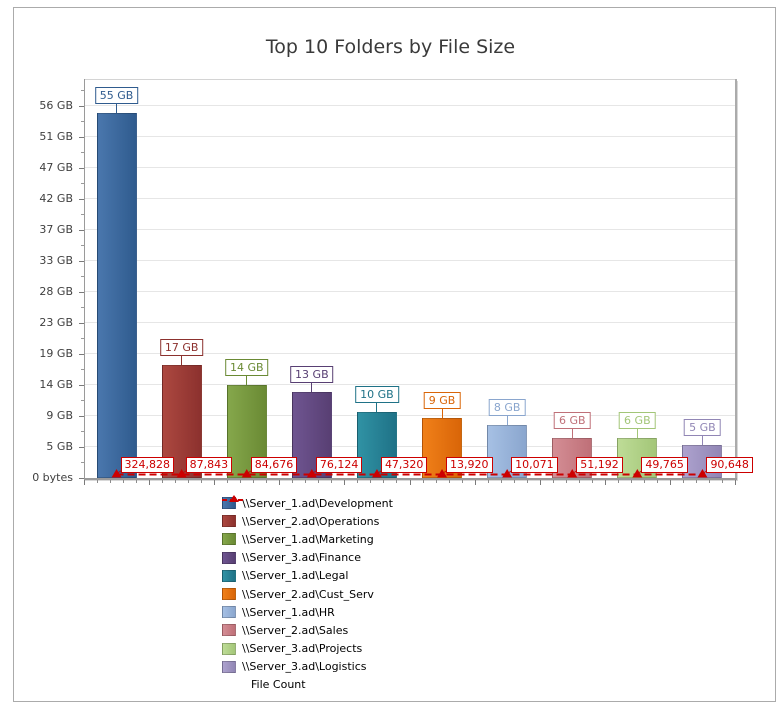 The width and height of the screenshot is (781, 708). What do you see at coordinates (295, 630) in the screenshot?
I see `legend-label: \\Server_2.ad\Sales` at bounding box center [295, 630].